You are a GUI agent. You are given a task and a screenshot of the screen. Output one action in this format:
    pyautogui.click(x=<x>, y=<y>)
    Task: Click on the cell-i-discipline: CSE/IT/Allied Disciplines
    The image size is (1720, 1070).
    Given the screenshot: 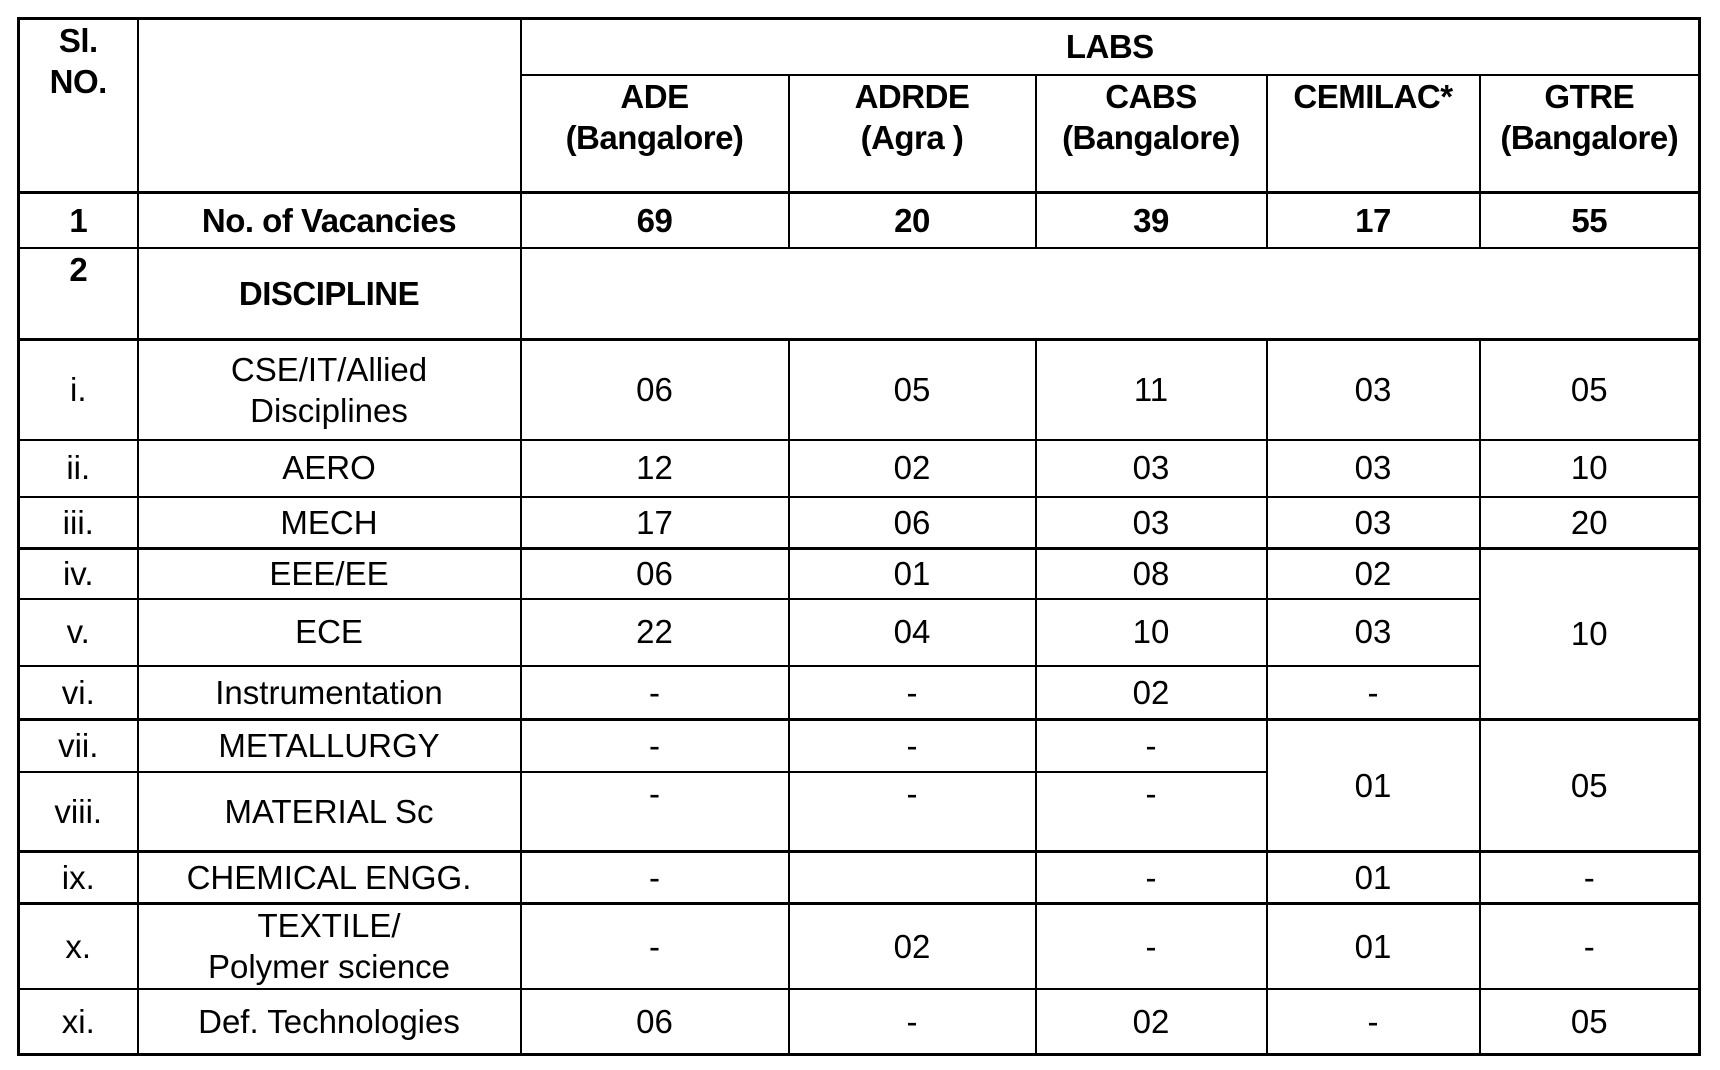 What is the action you would take?
    pyautogui.click(x=329, y=389)
    